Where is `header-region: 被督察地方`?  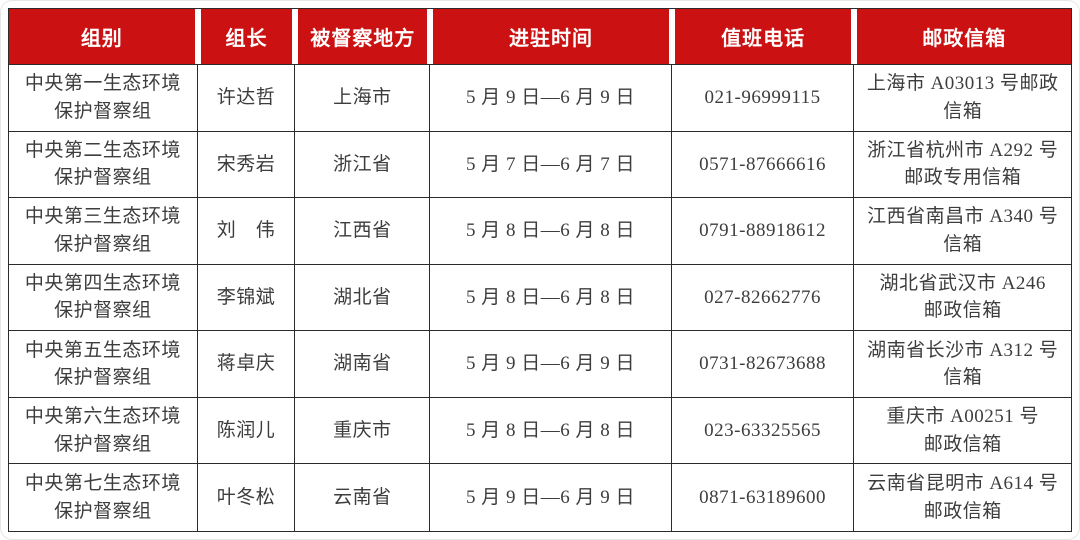 header-region: 被督察地方 is located at coordinates (363, 36).